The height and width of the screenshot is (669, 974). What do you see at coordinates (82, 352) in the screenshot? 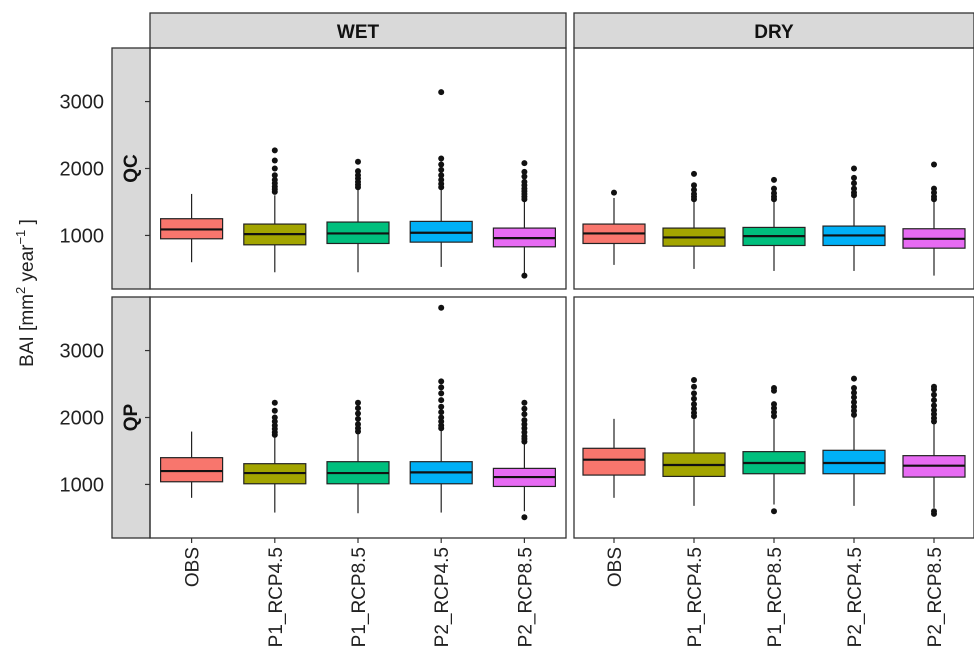
I see `y-tick-label: 3000` at bounding box center [82, 352].